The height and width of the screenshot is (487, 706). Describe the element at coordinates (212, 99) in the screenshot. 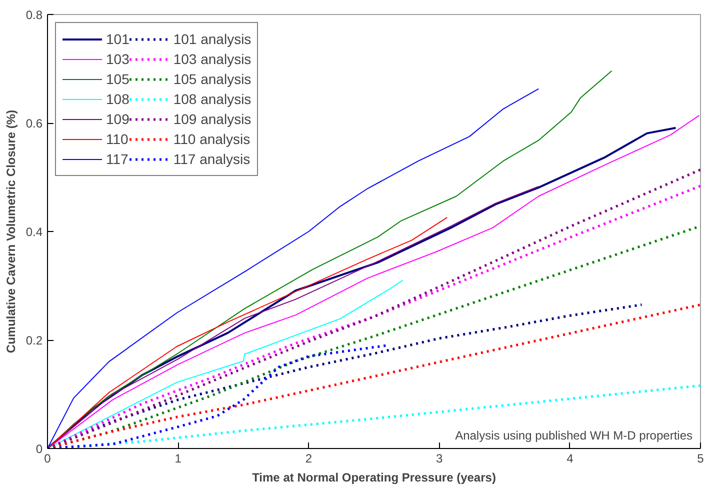

I see `legend-label: 108 analysis` at that location.